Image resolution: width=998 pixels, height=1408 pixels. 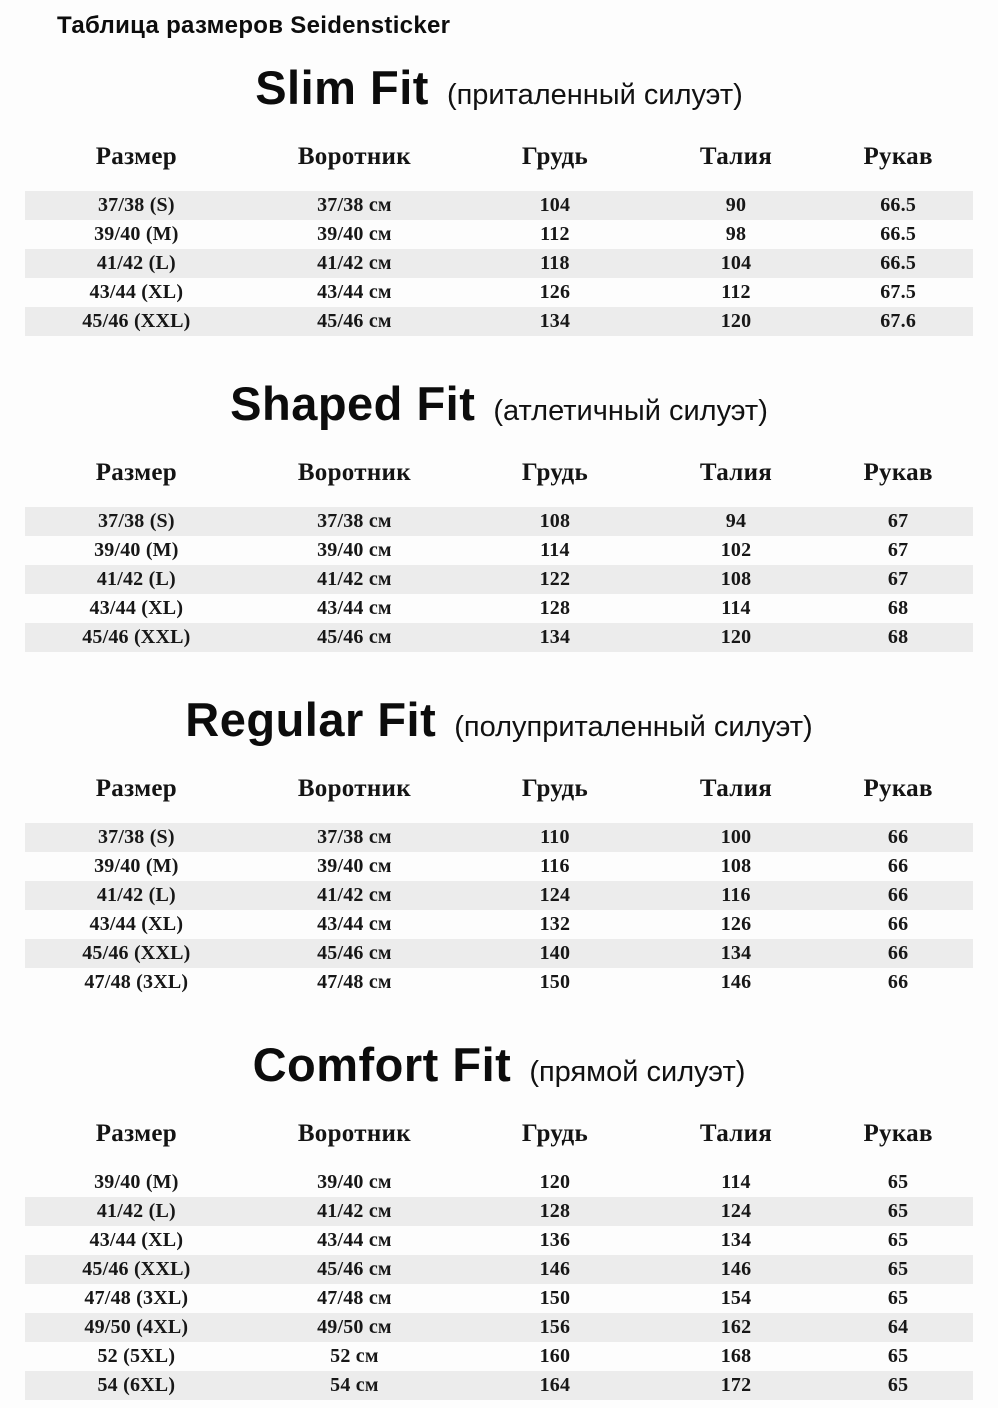 What do you see at coordinates (499, 579) in the screenshot?
I see `table-row: 41/42 (L) 41/42 см 122 108 67` at bounding box center [499, 579].